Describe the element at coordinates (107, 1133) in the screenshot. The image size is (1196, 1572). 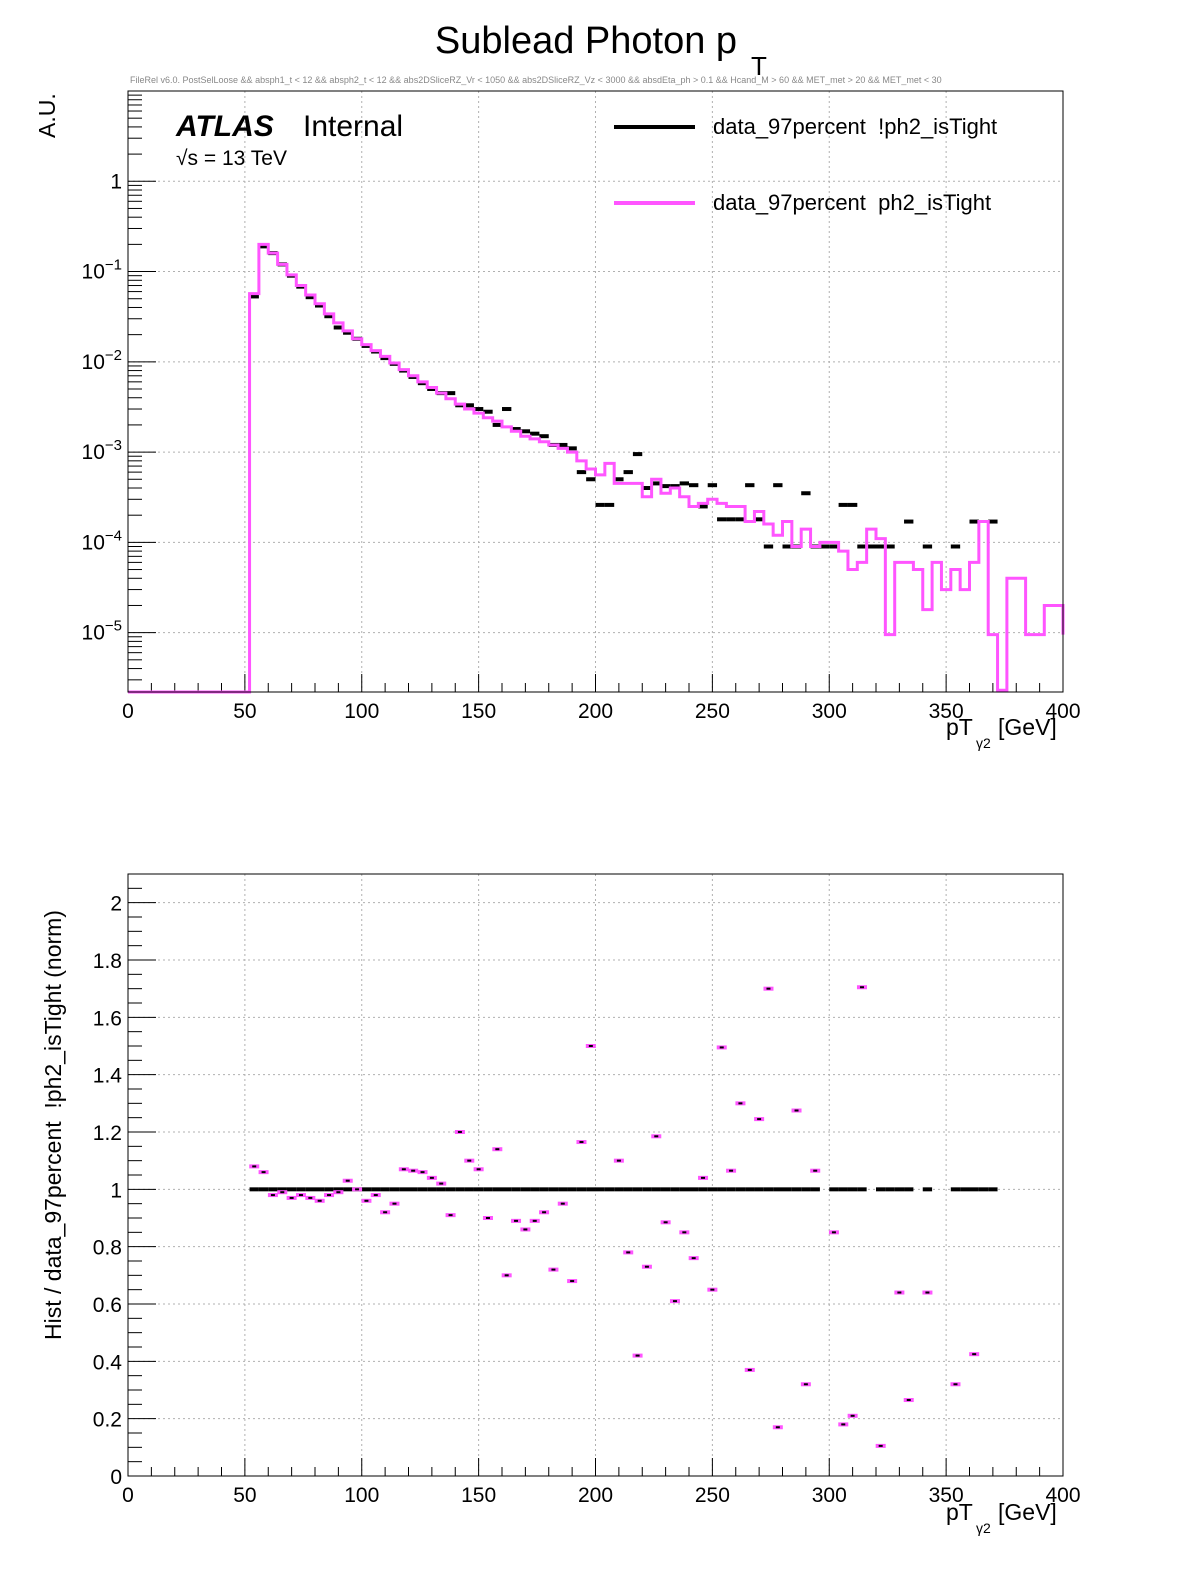
I see `bottom-y-tick-label: 1.2` at that location.